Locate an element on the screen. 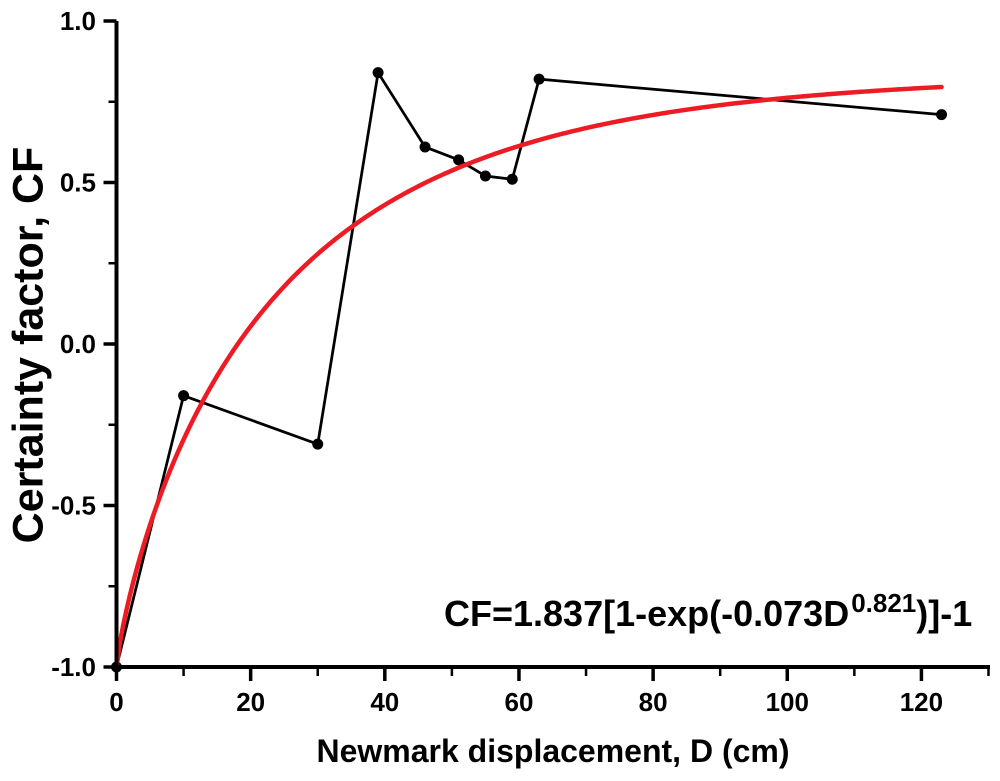  fit-equation-annotation: CF=1.837[1-exp(-0.073D0.821)]-1 is located at coordinates (708, 611).